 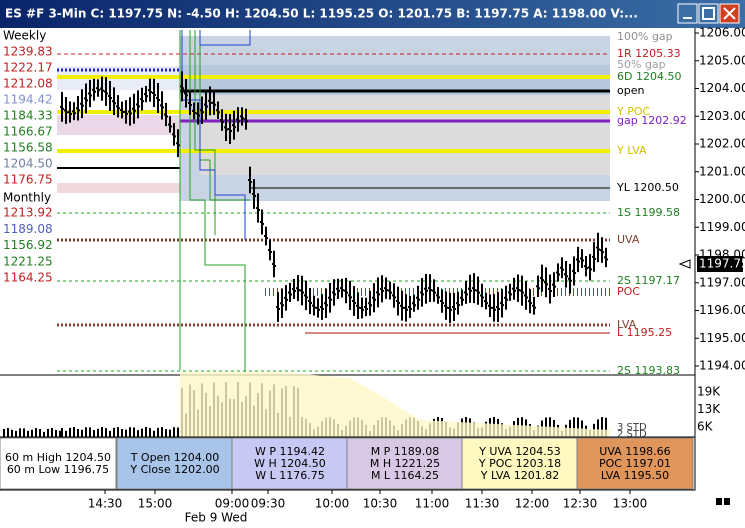 What do you see at coordinates (722, 282) in the screenshot?
I see `price-tick-label: 1197.00` at bounding box center [722, 282].